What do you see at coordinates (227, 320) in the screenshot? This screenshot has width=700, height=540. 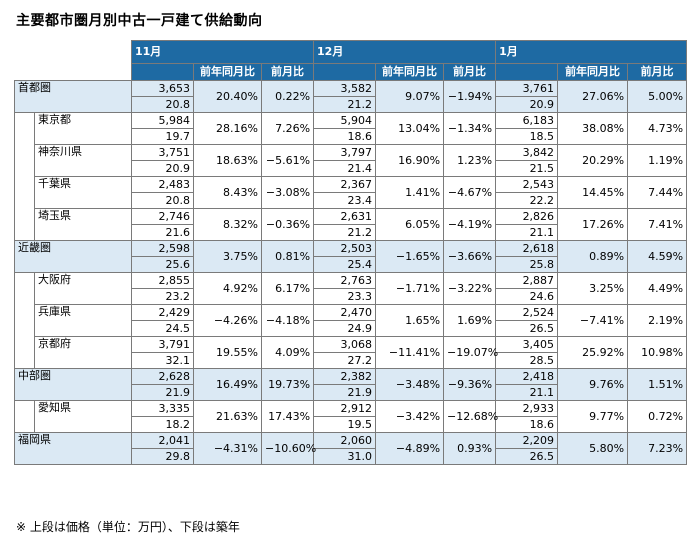 I see `yoy-cell: −4.26%` at bounding box center [227, 320].